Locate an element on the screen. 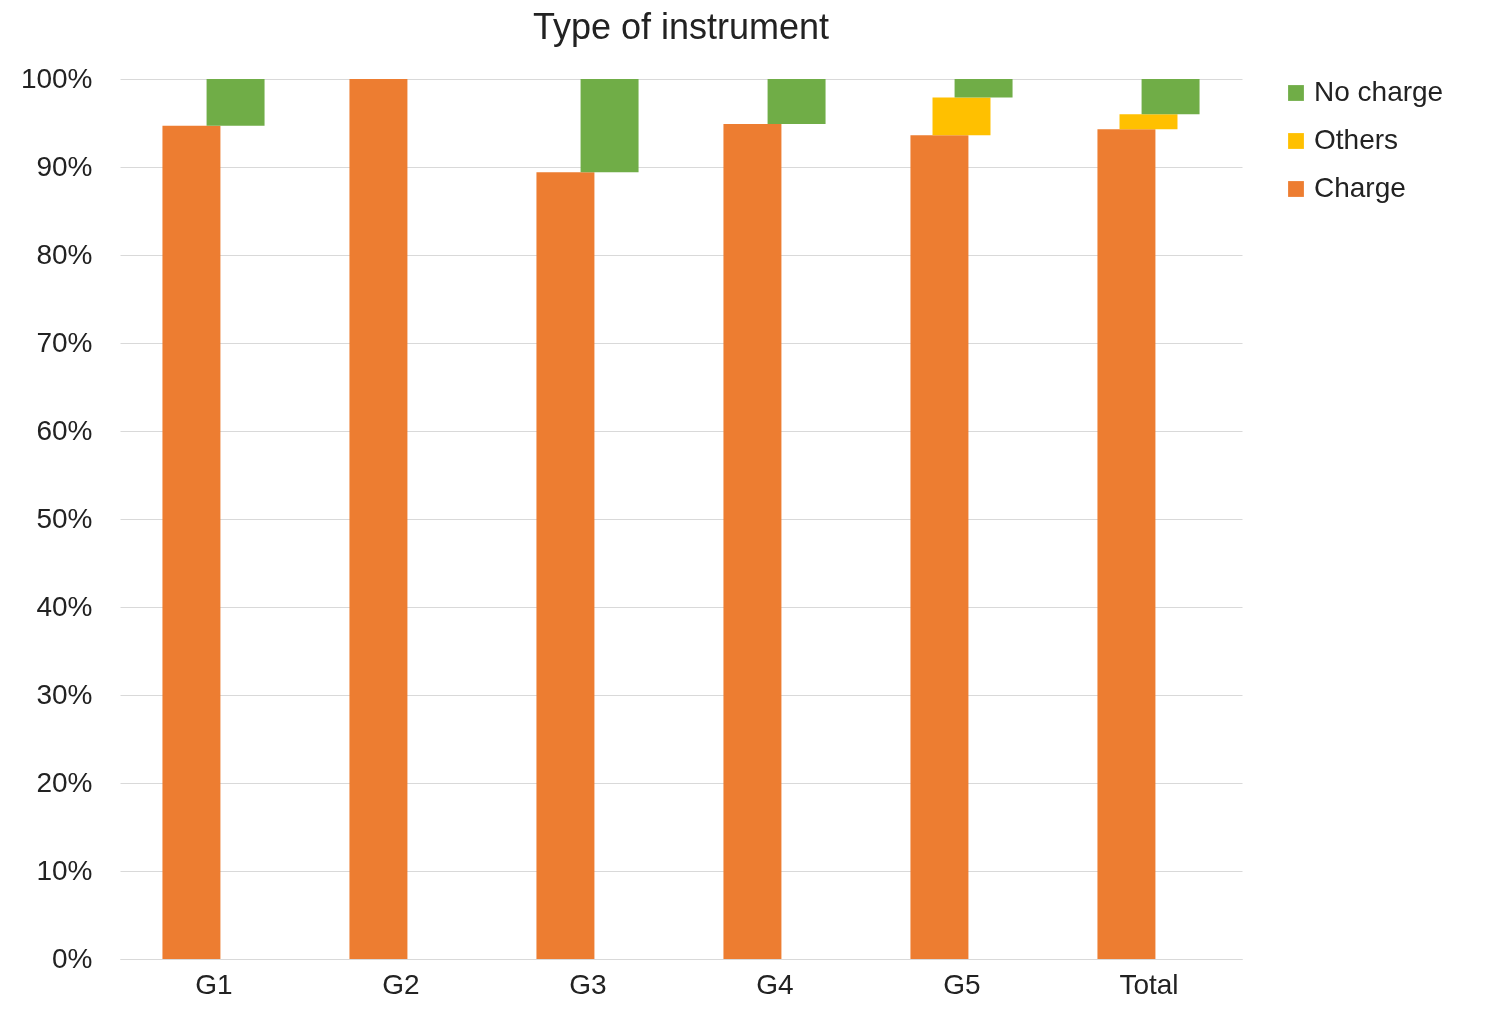  y-tick-label: 100% is located at coordinates (56, 78).